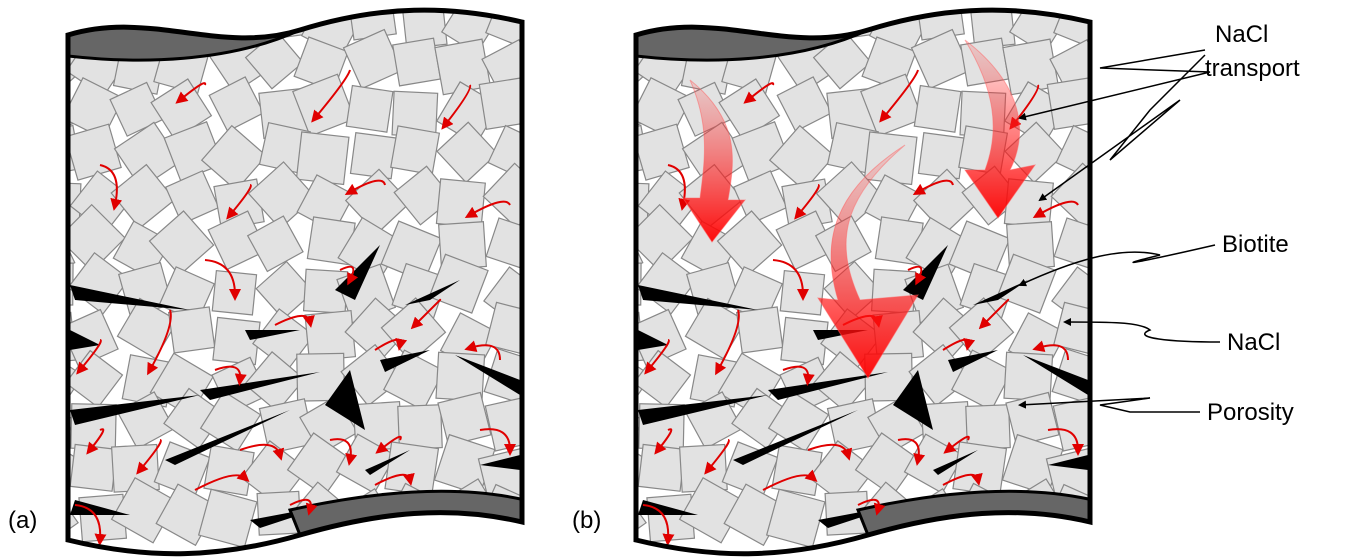 The height and width of the screenshot is (560, 1353). Describe the element at coordinates (586, 520) in the screenshot. I see `panel-label: (b)` at that location.